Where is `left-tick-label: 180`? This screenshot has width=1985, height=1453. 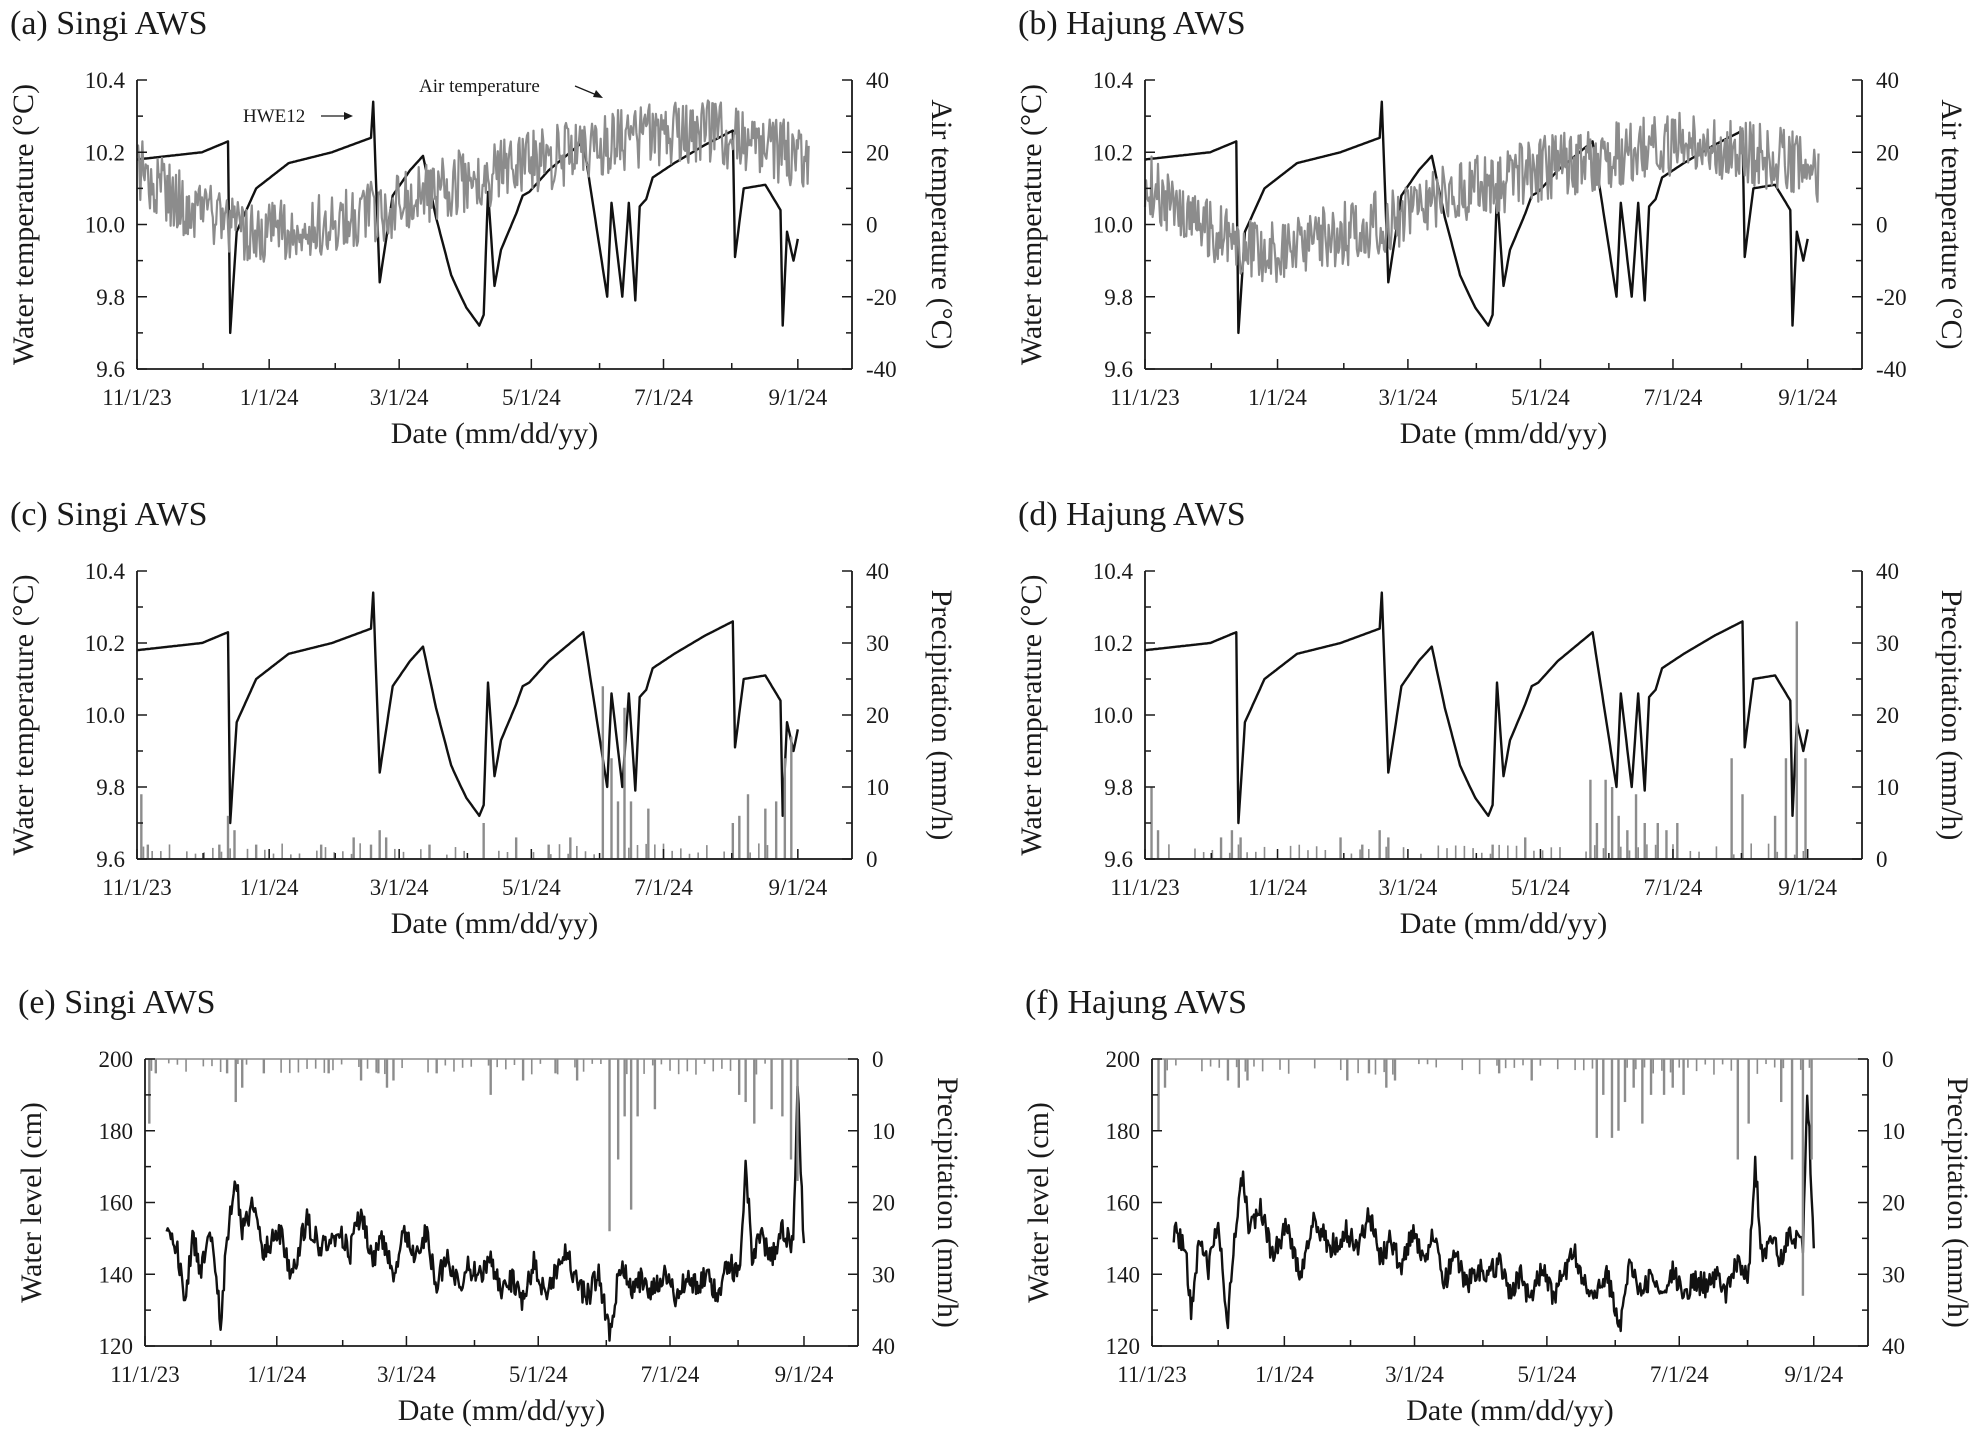 left-tick-label: 180 is located at coordinates (1123, 1131).